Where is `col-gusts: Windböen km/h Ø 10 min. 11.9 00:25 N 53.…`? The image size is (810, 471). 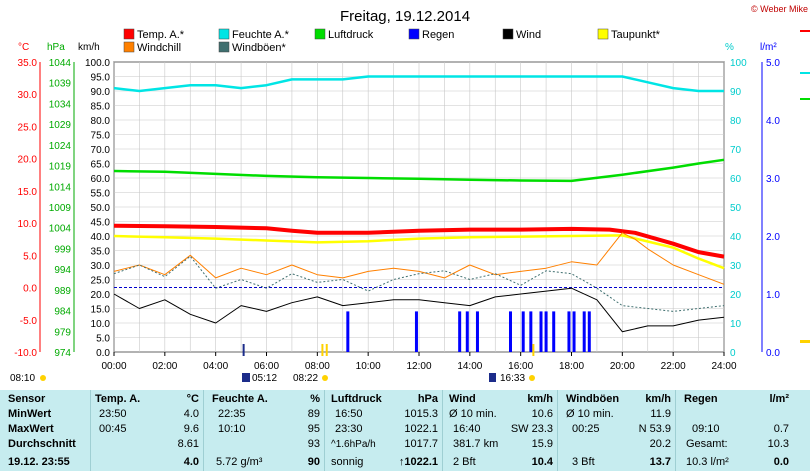 col-gusts: Windböen km/h Ø 10 min. 11.9 00:25 N 53.… is located at coordinates (616, 430).